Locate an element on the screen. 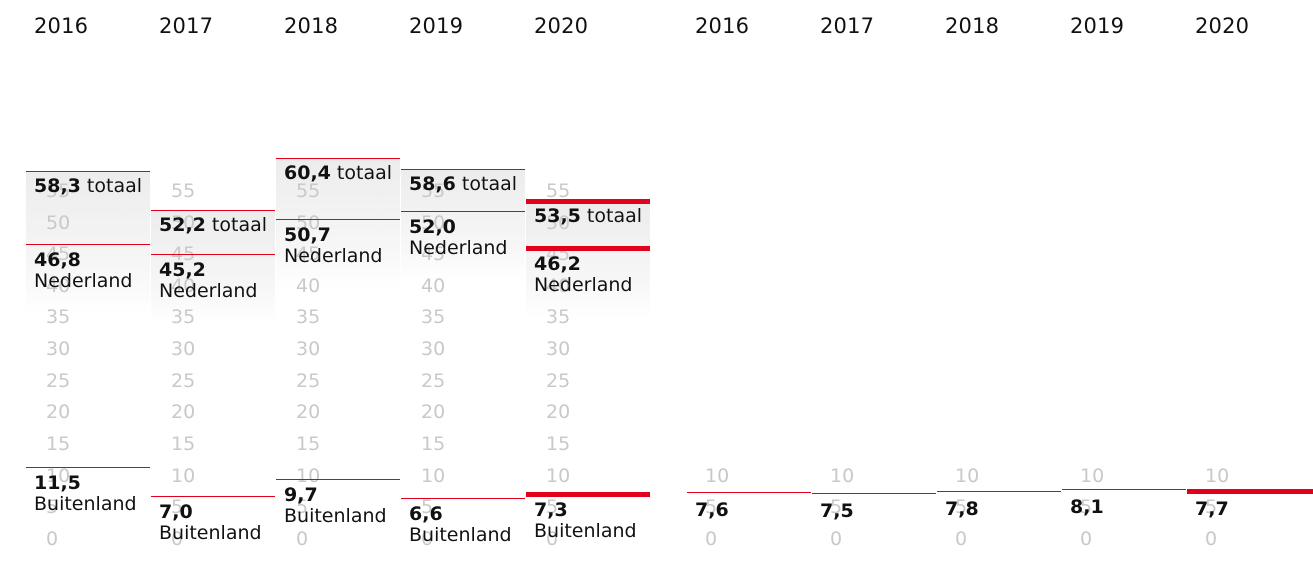  year-label: 2020 is located at coordinates (1222, 26).